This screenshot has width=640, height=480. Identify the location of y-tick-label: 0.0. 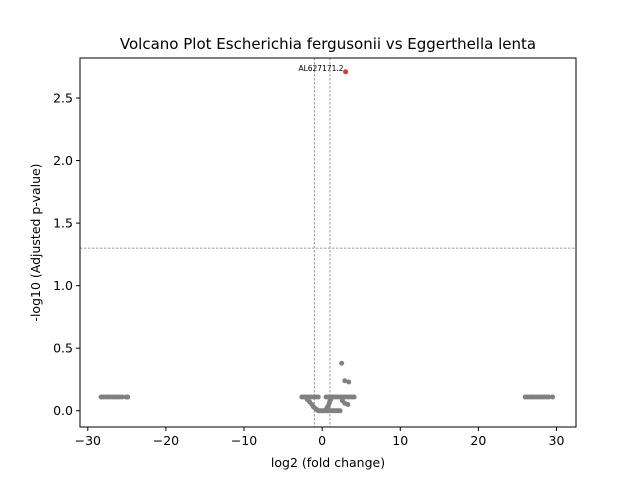
(63, 410).